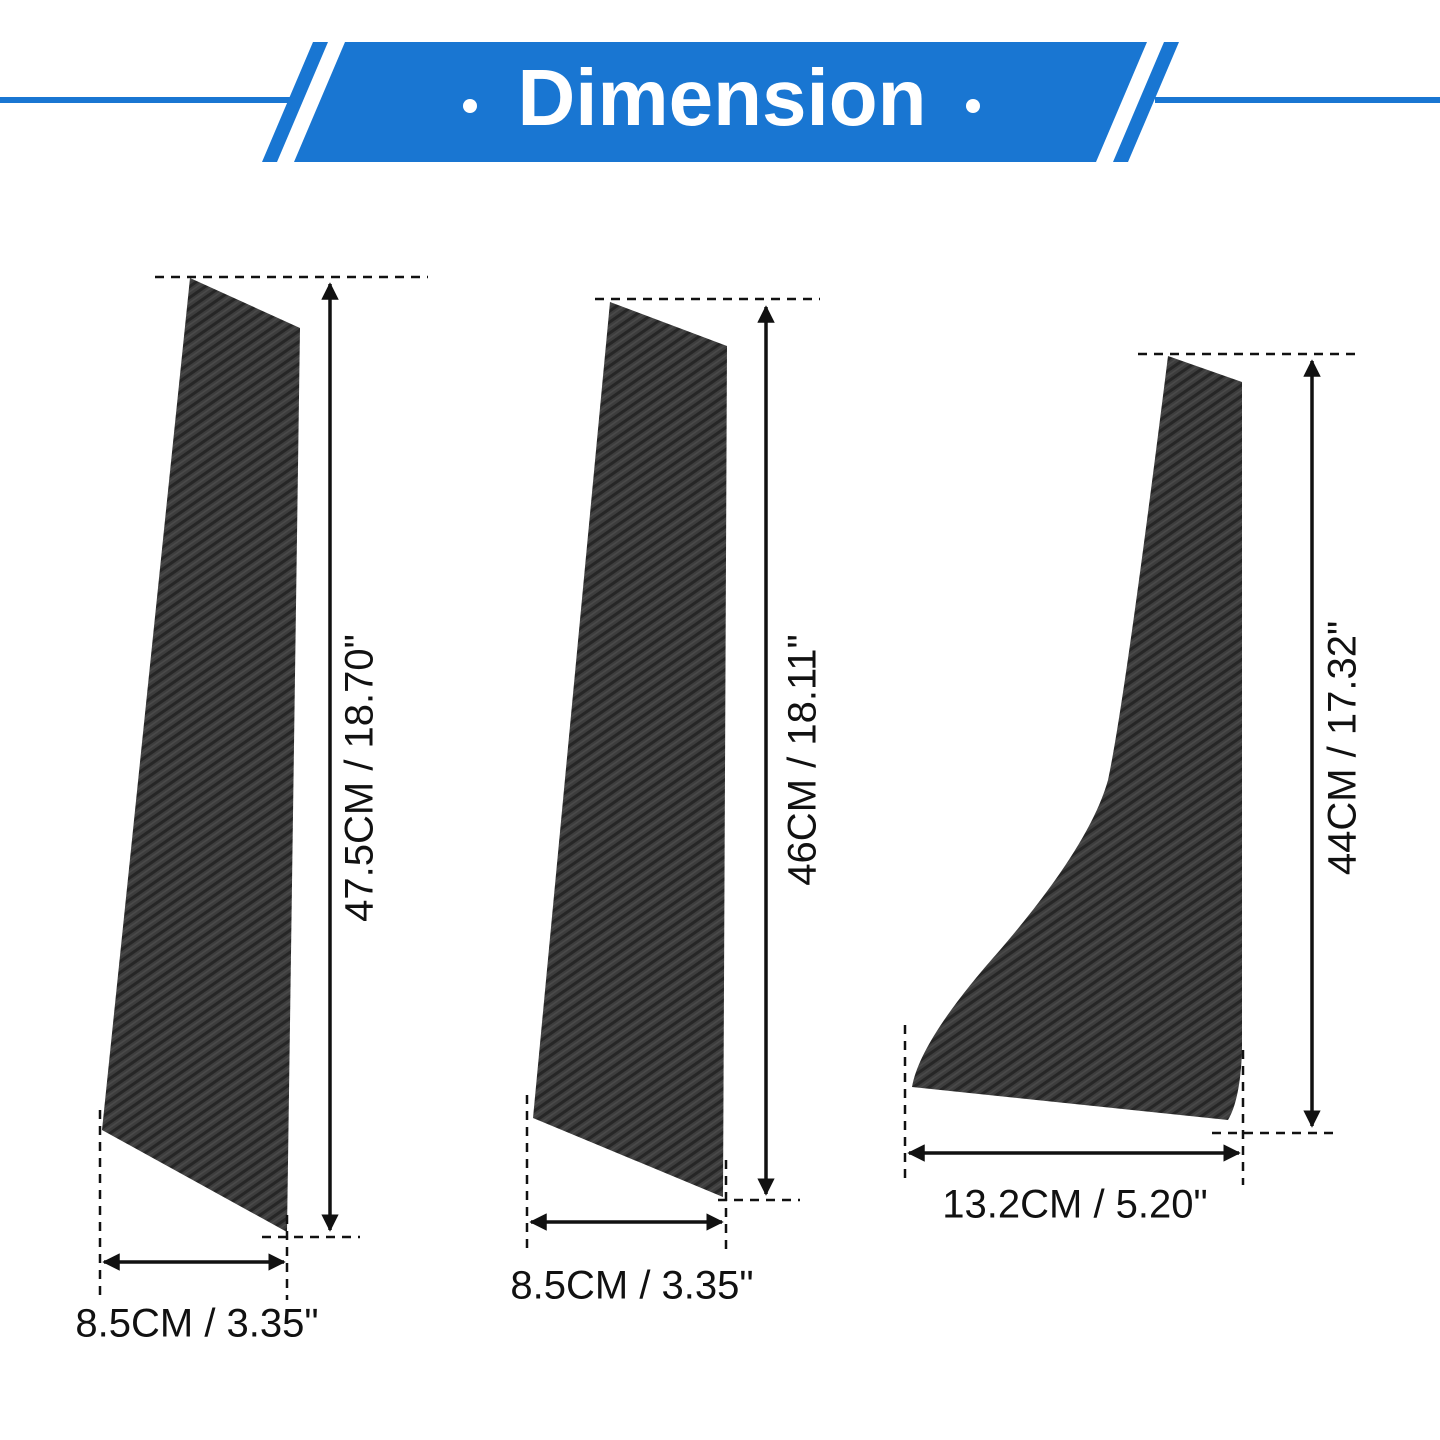 This screenshot has width=1440, height=1440. Describe the element at coordinates (1343, 748) in the screenshot. I see `height-label: 44CM / 17.32"` at that location.